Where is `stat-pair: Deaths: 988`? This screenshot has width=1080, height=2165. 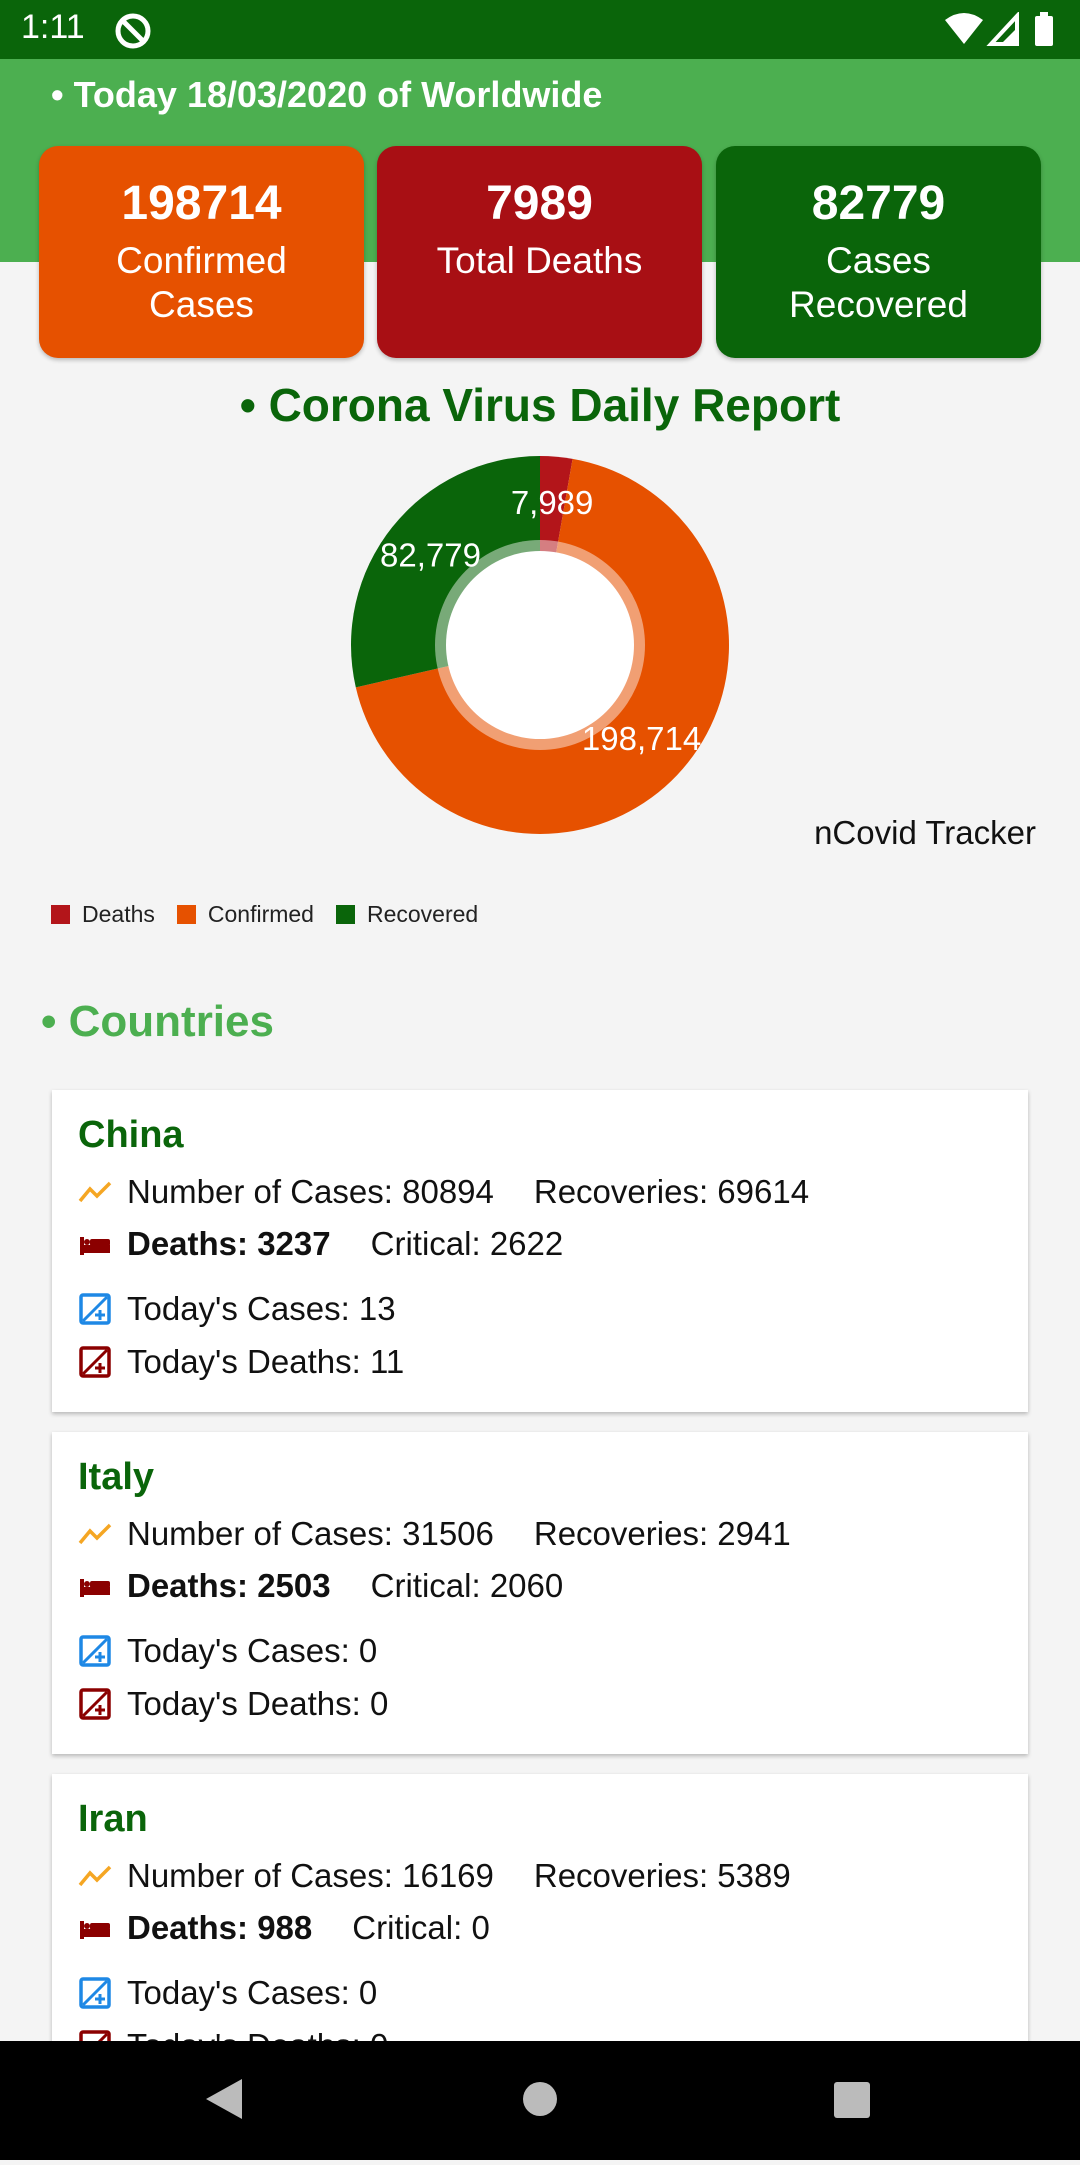
stat-pair: Deaths: 988 is located at coordinates (219, 1928).